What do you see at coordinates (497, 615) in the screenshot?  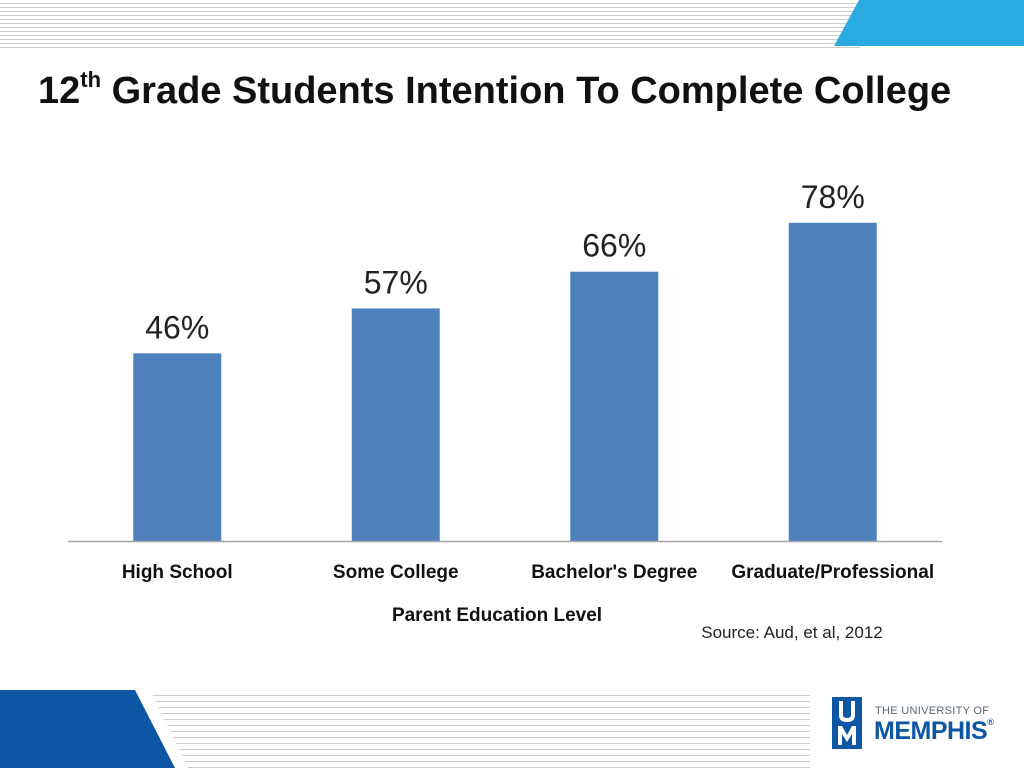 I see `x-axis-title: Parent Education Level` at bounding box center [497, 615].